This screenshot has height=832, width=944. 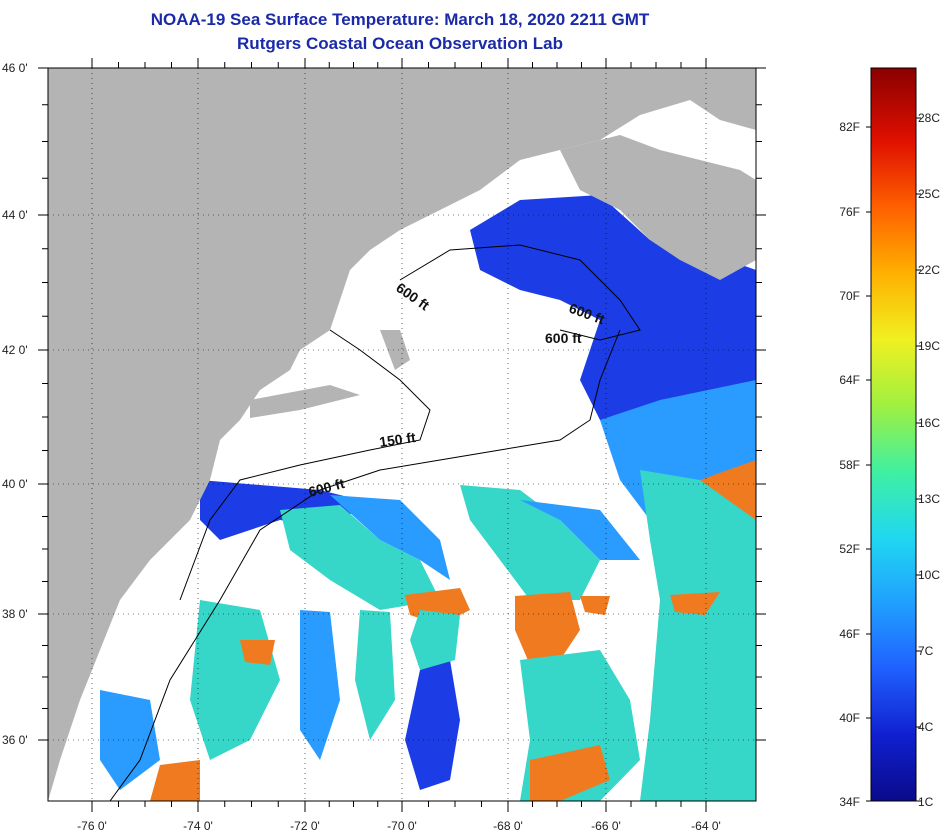 I want to click on contour-600ft-gulf-of-maine, so click(x=520, y=292).